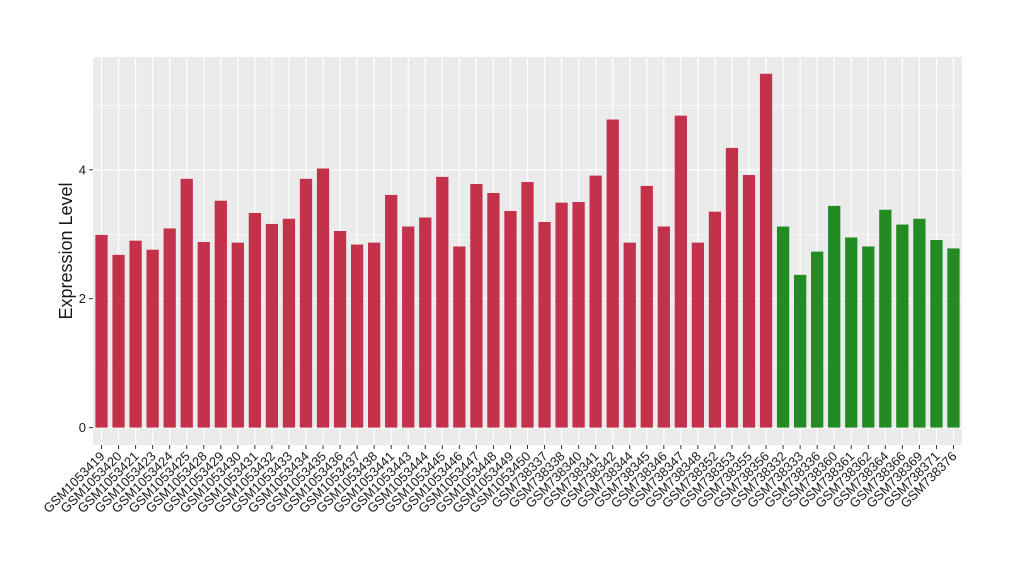  What do you see at coordinates (82, 427) in the screenshot?
I see `y-tick-label: 0` at bounding box center [82, 427].